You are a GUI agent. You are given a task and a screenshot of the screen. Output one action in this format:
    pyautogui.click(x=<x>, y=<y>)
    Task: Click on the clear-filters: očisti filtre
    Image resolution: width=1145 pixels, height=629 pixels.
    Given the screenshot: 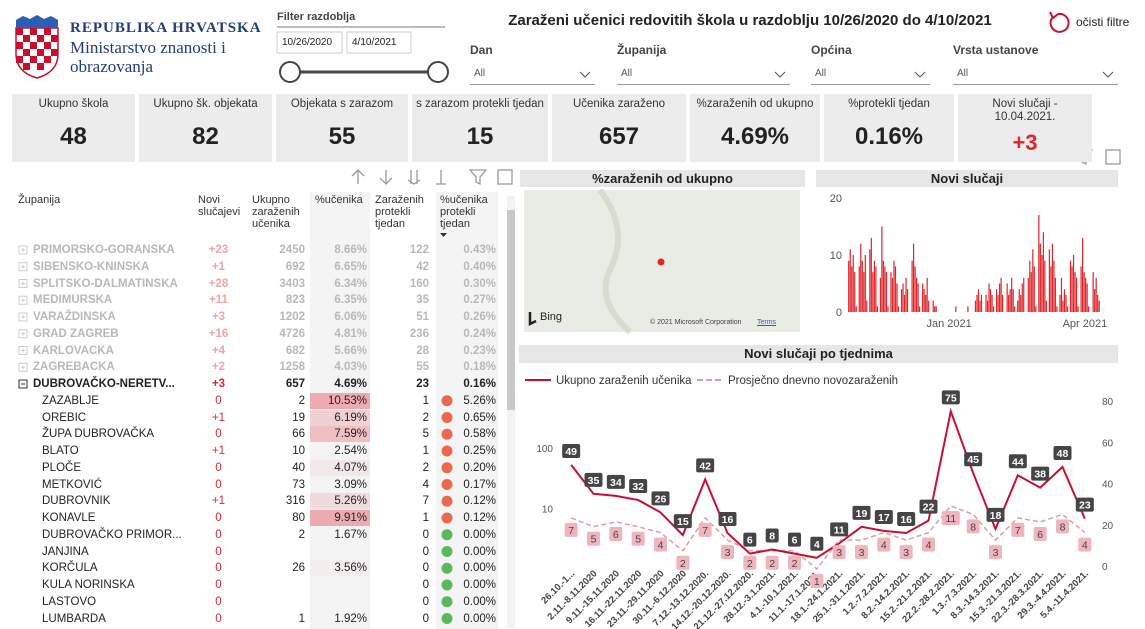 What is the action you would take?
    pyautogui.click(x=1103, y=22)
    